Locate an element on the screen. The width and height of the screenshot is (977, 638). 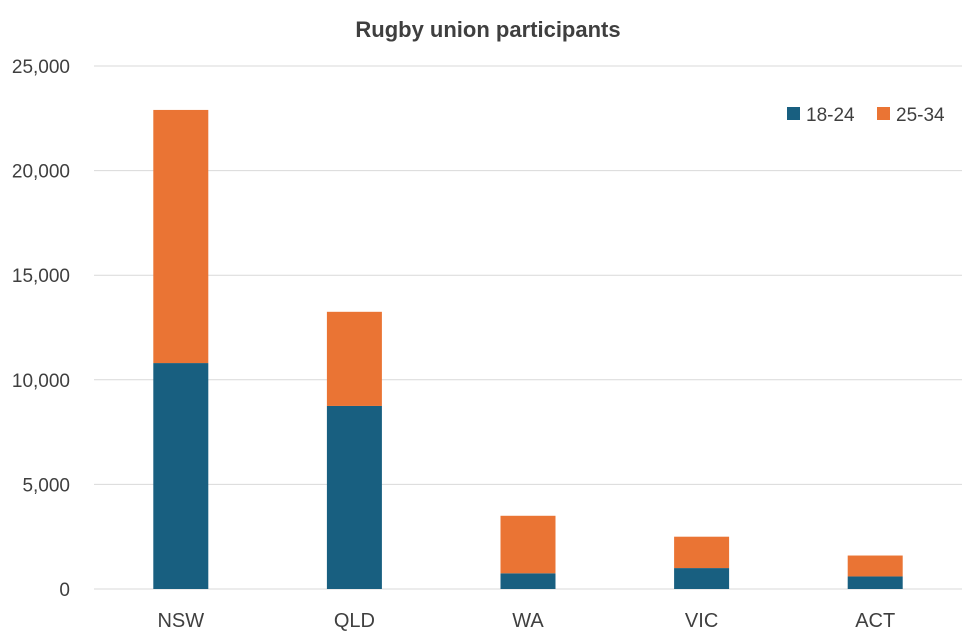
y-axis-tick-labels: 0 5,000 10,000 15,000 20,000 25,000 is located at coordinates (41, 329).